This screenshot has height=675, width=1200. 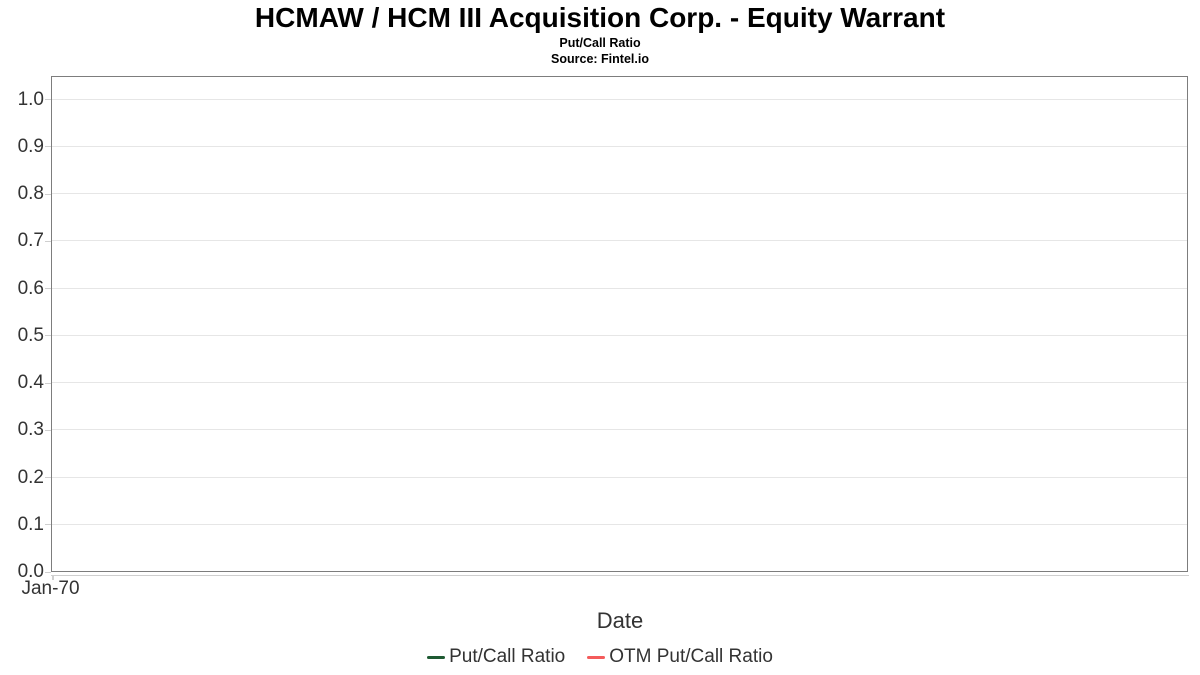 I want to click on y-tick-label: 1.0, so click(x=30, y=99).